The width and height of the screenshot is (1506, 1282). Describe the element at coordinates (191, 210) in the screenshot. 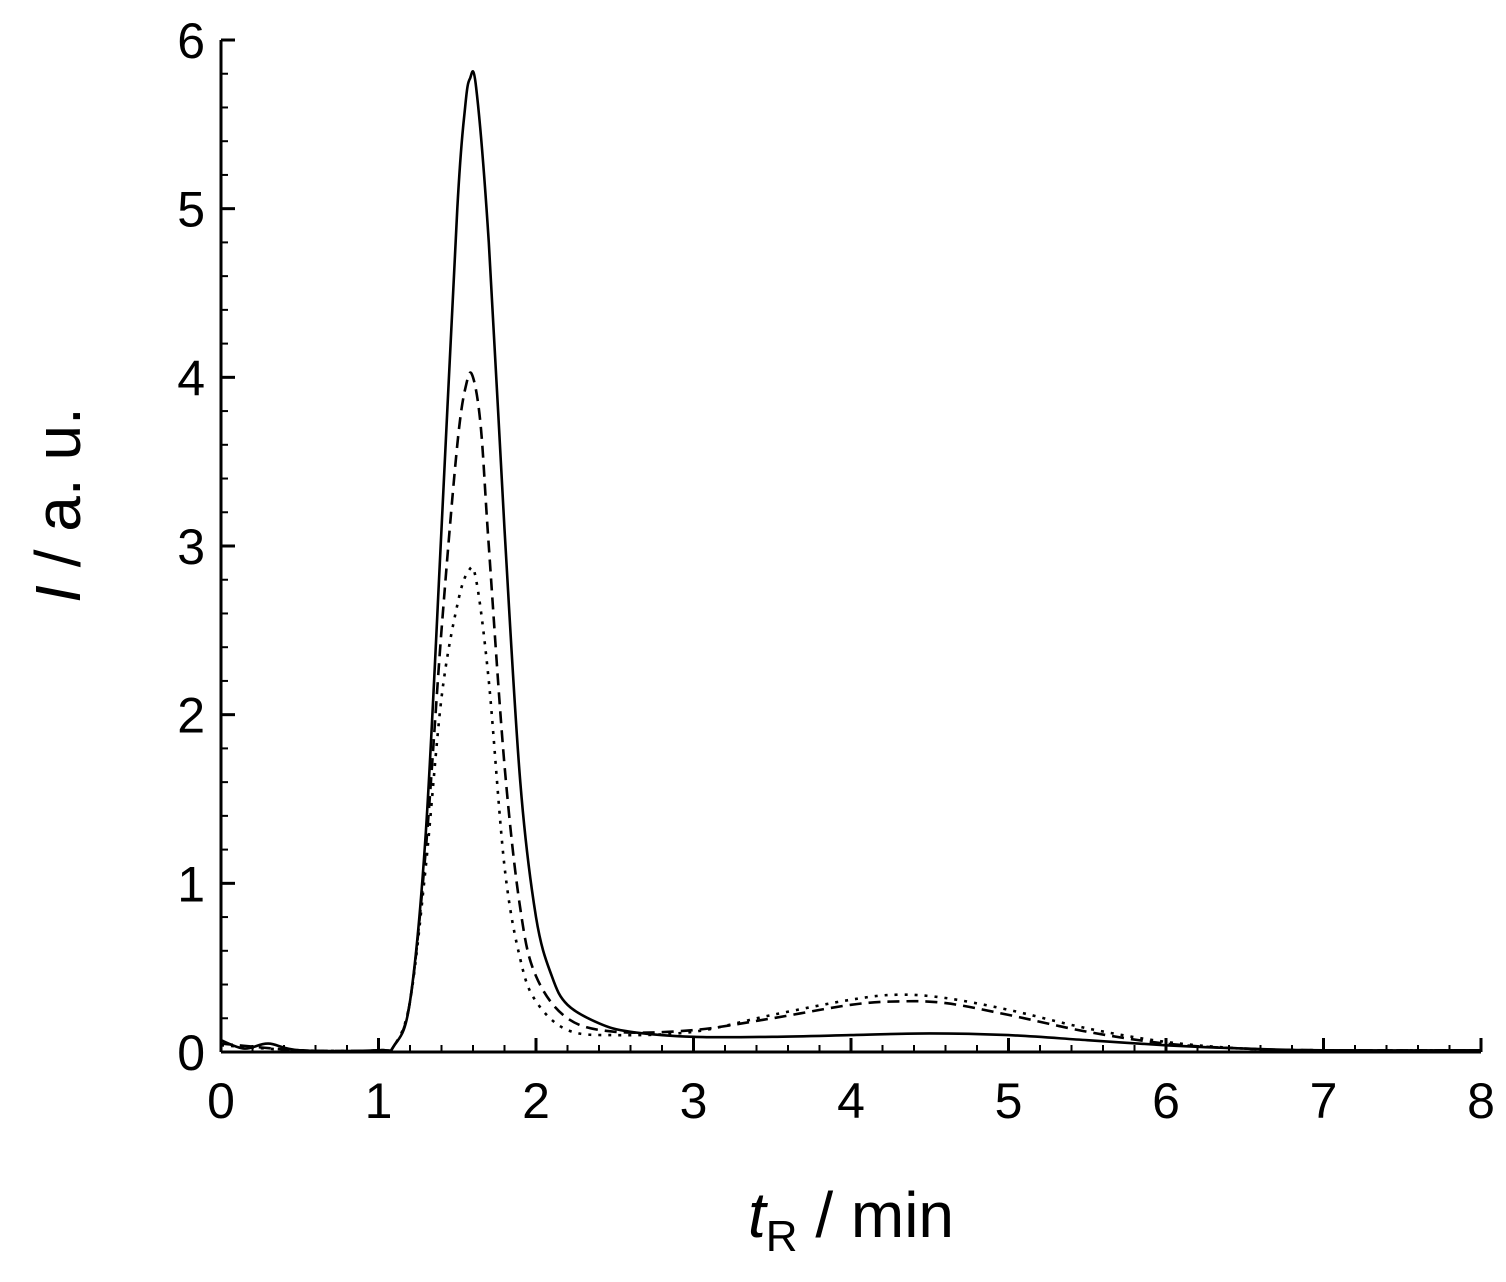

I see `y-tick-label: 5` at that location.